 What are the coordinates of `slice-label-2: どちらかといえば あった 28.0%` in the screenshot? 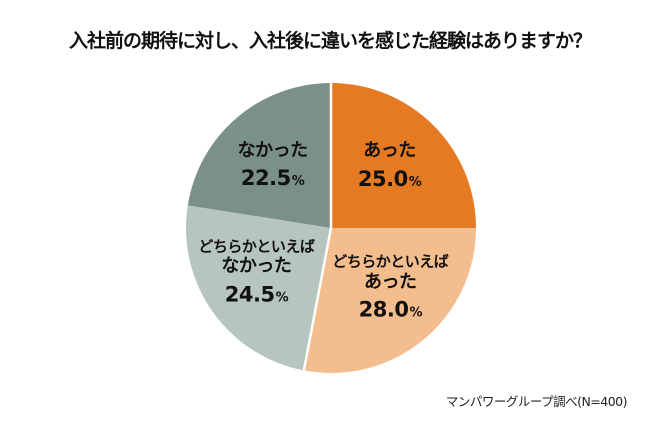 It's located at (390, 287).